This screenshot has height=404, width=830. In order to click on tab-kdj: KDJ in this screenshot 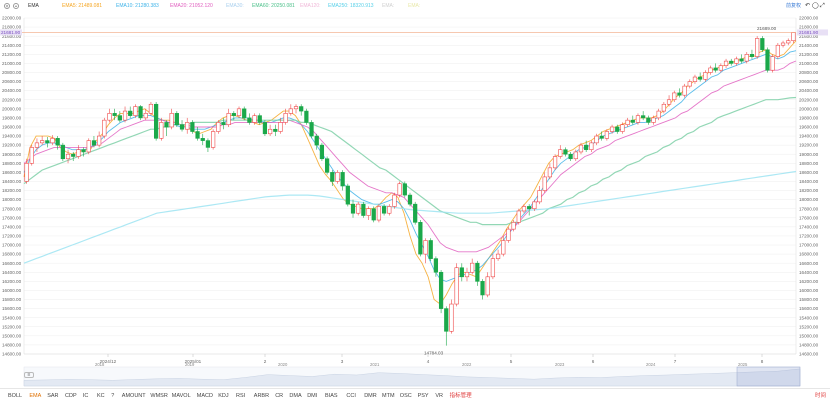, I will do `click(223, 396)`.